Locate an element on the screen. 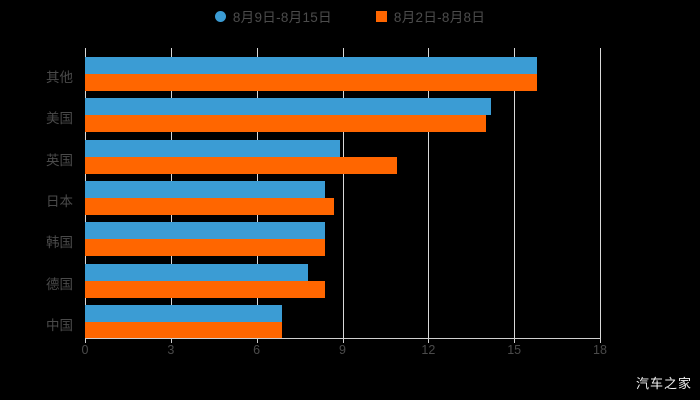 The image size is (700, 400). y-axis-label: 美国 is located at coordinates (59, 119).